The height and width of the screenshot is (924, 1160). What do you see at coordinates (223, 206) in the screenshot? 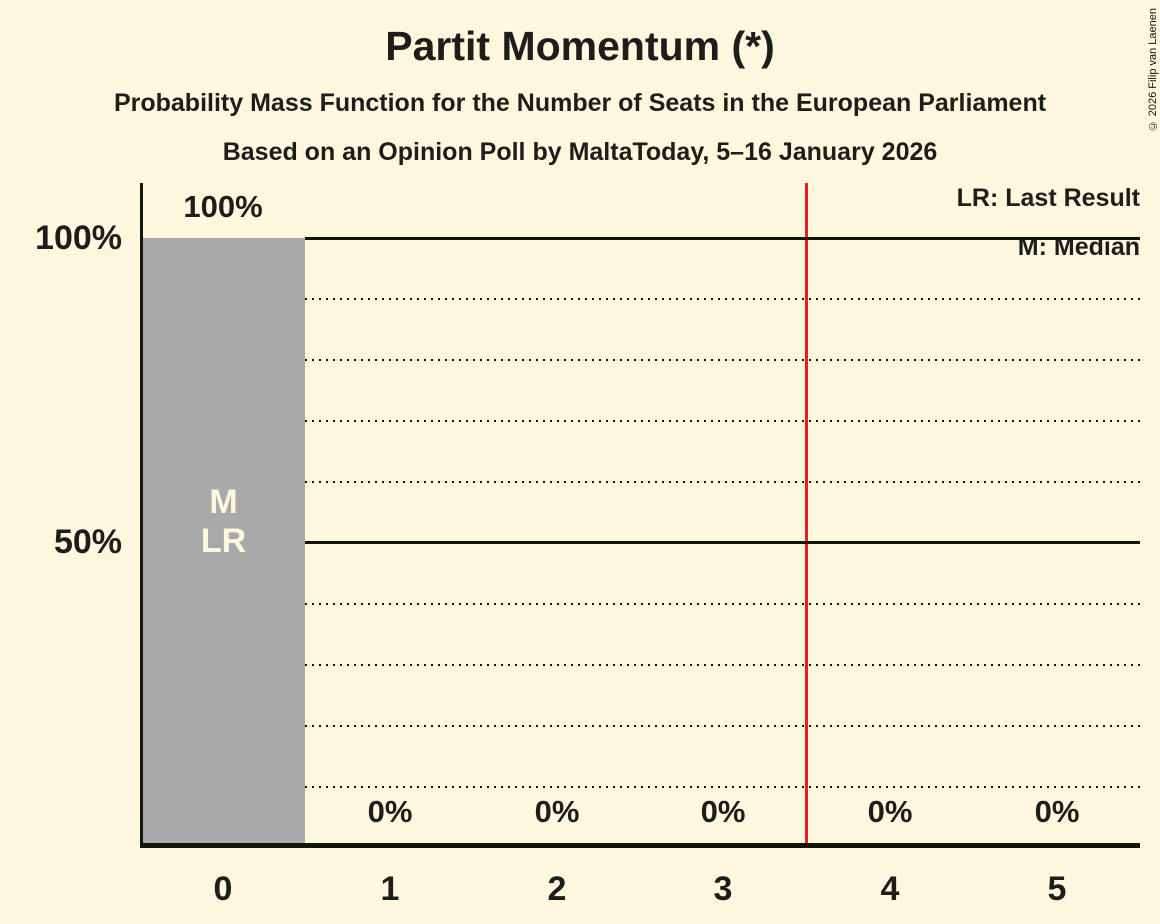
I see `value-label-seat-0: 100%` at bounding box center [223, 206].